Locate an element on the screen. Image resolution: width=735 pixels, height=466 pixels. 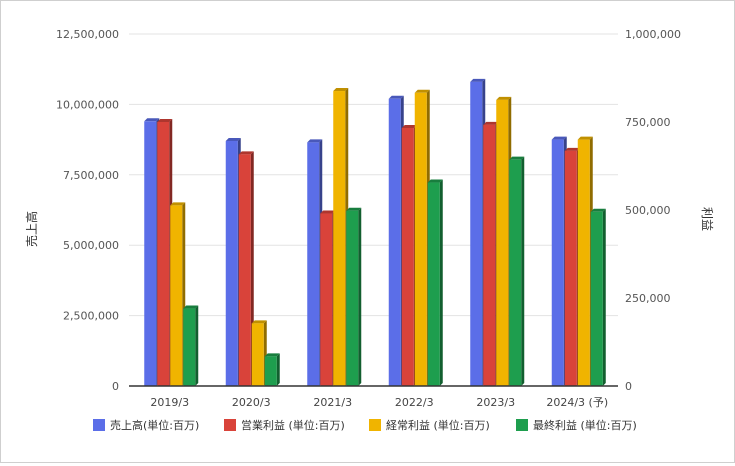
x-tick-label: 2023/3 is located at coordinates (495, 402).